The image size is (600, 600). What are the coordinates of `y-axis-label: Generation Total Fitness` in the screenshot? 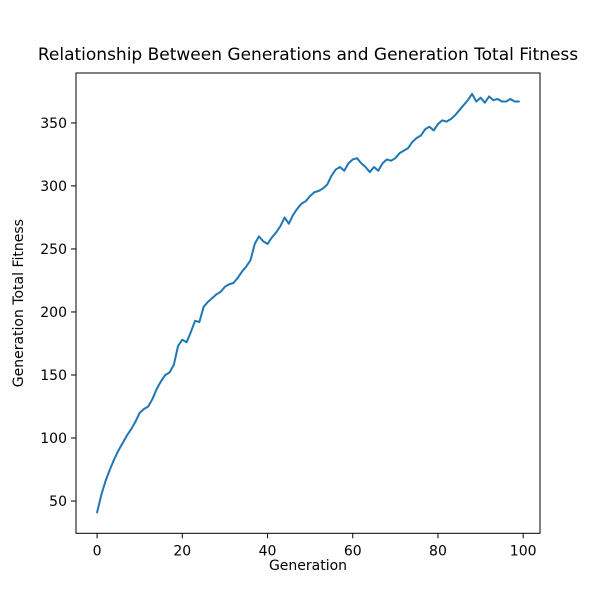 It's located at (19, 303).